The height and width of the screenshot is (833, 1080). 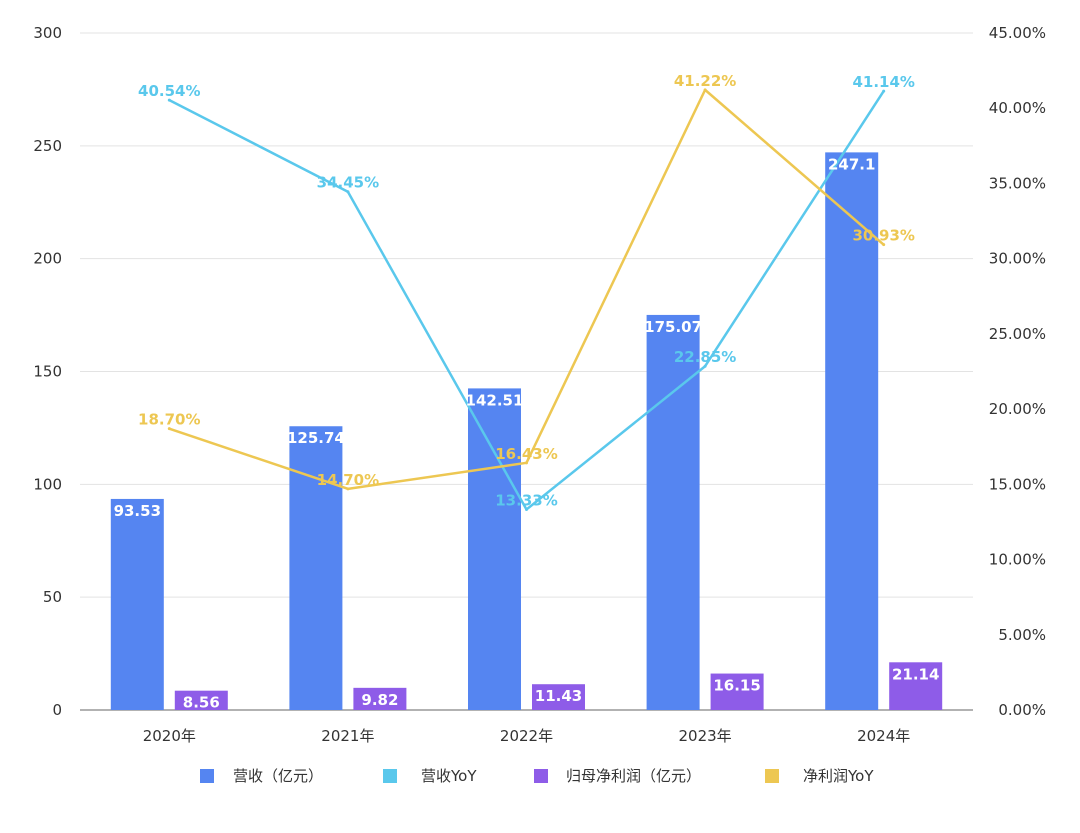 What do you see at coordinates (169, 91) in the screenshot?
I see `line-value-label: 40.54%` at bounding box center [169, 91].